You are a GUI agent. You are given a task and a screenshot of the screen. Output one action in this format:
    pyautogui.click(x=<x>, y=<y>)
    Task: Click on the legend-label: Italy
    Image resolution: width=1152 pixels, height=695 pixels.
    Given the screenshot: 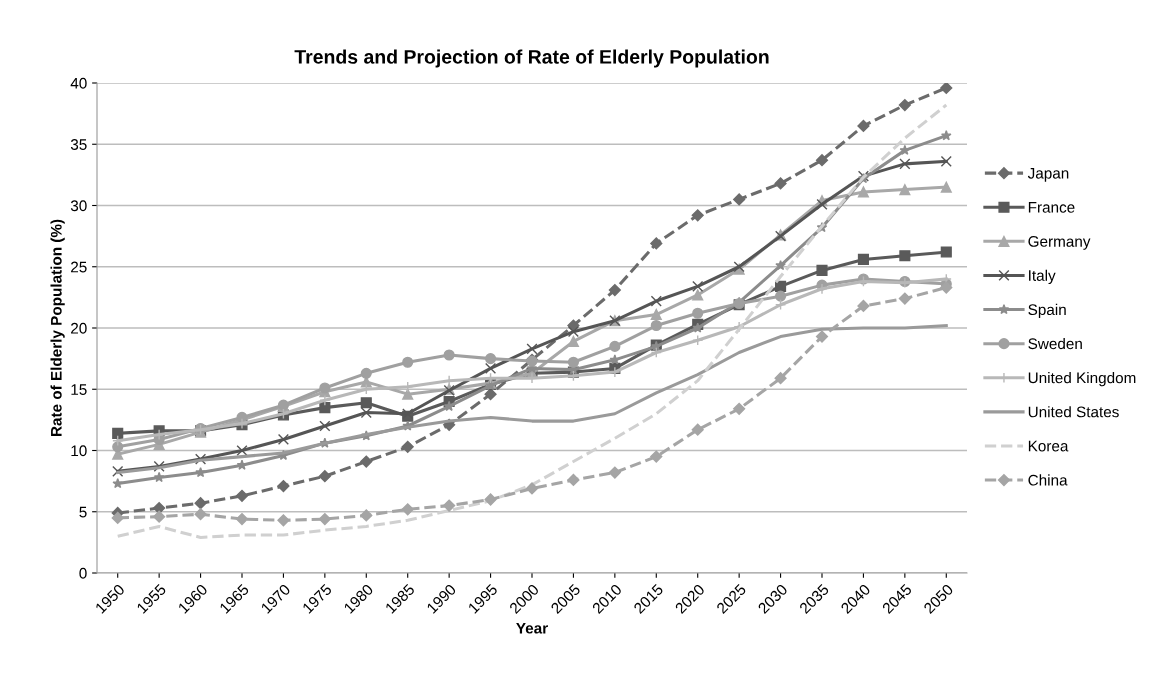 What is the action you would take?
    pyautogui.click(x=1042, y=276)
    